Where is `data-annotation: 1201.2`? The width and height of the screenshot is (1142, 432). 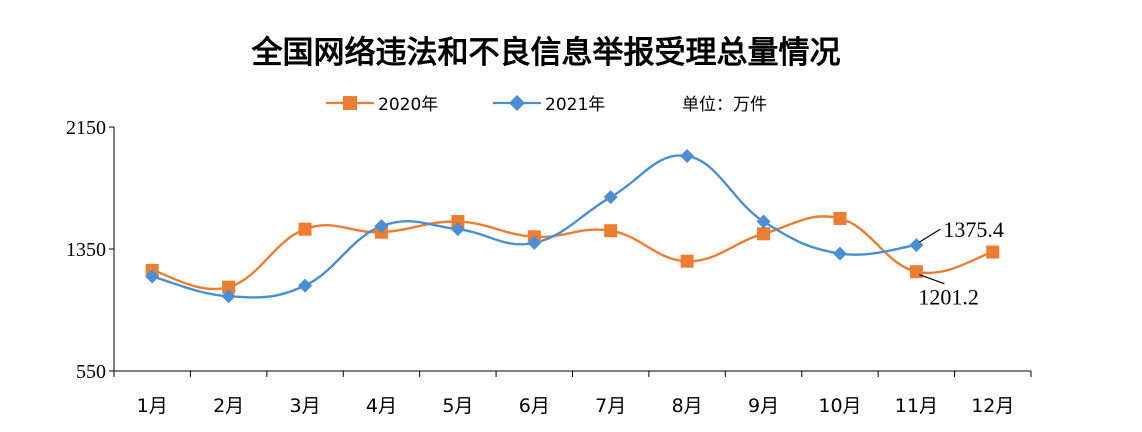
data-annotation: 1201.2 is located at coordinates (948, 297).